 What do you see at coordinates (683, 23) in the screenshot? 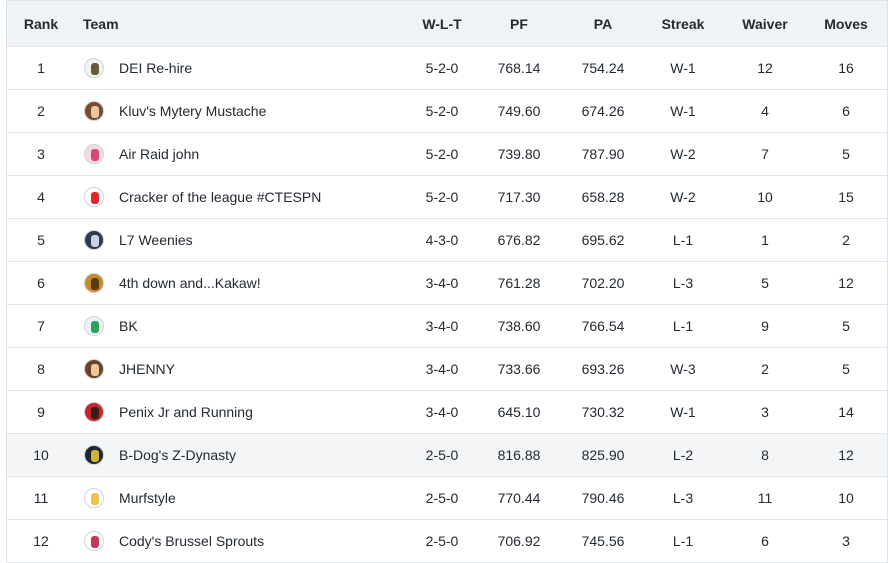
I see `column-header-streak: Streak` at bounding box center [683, 23].